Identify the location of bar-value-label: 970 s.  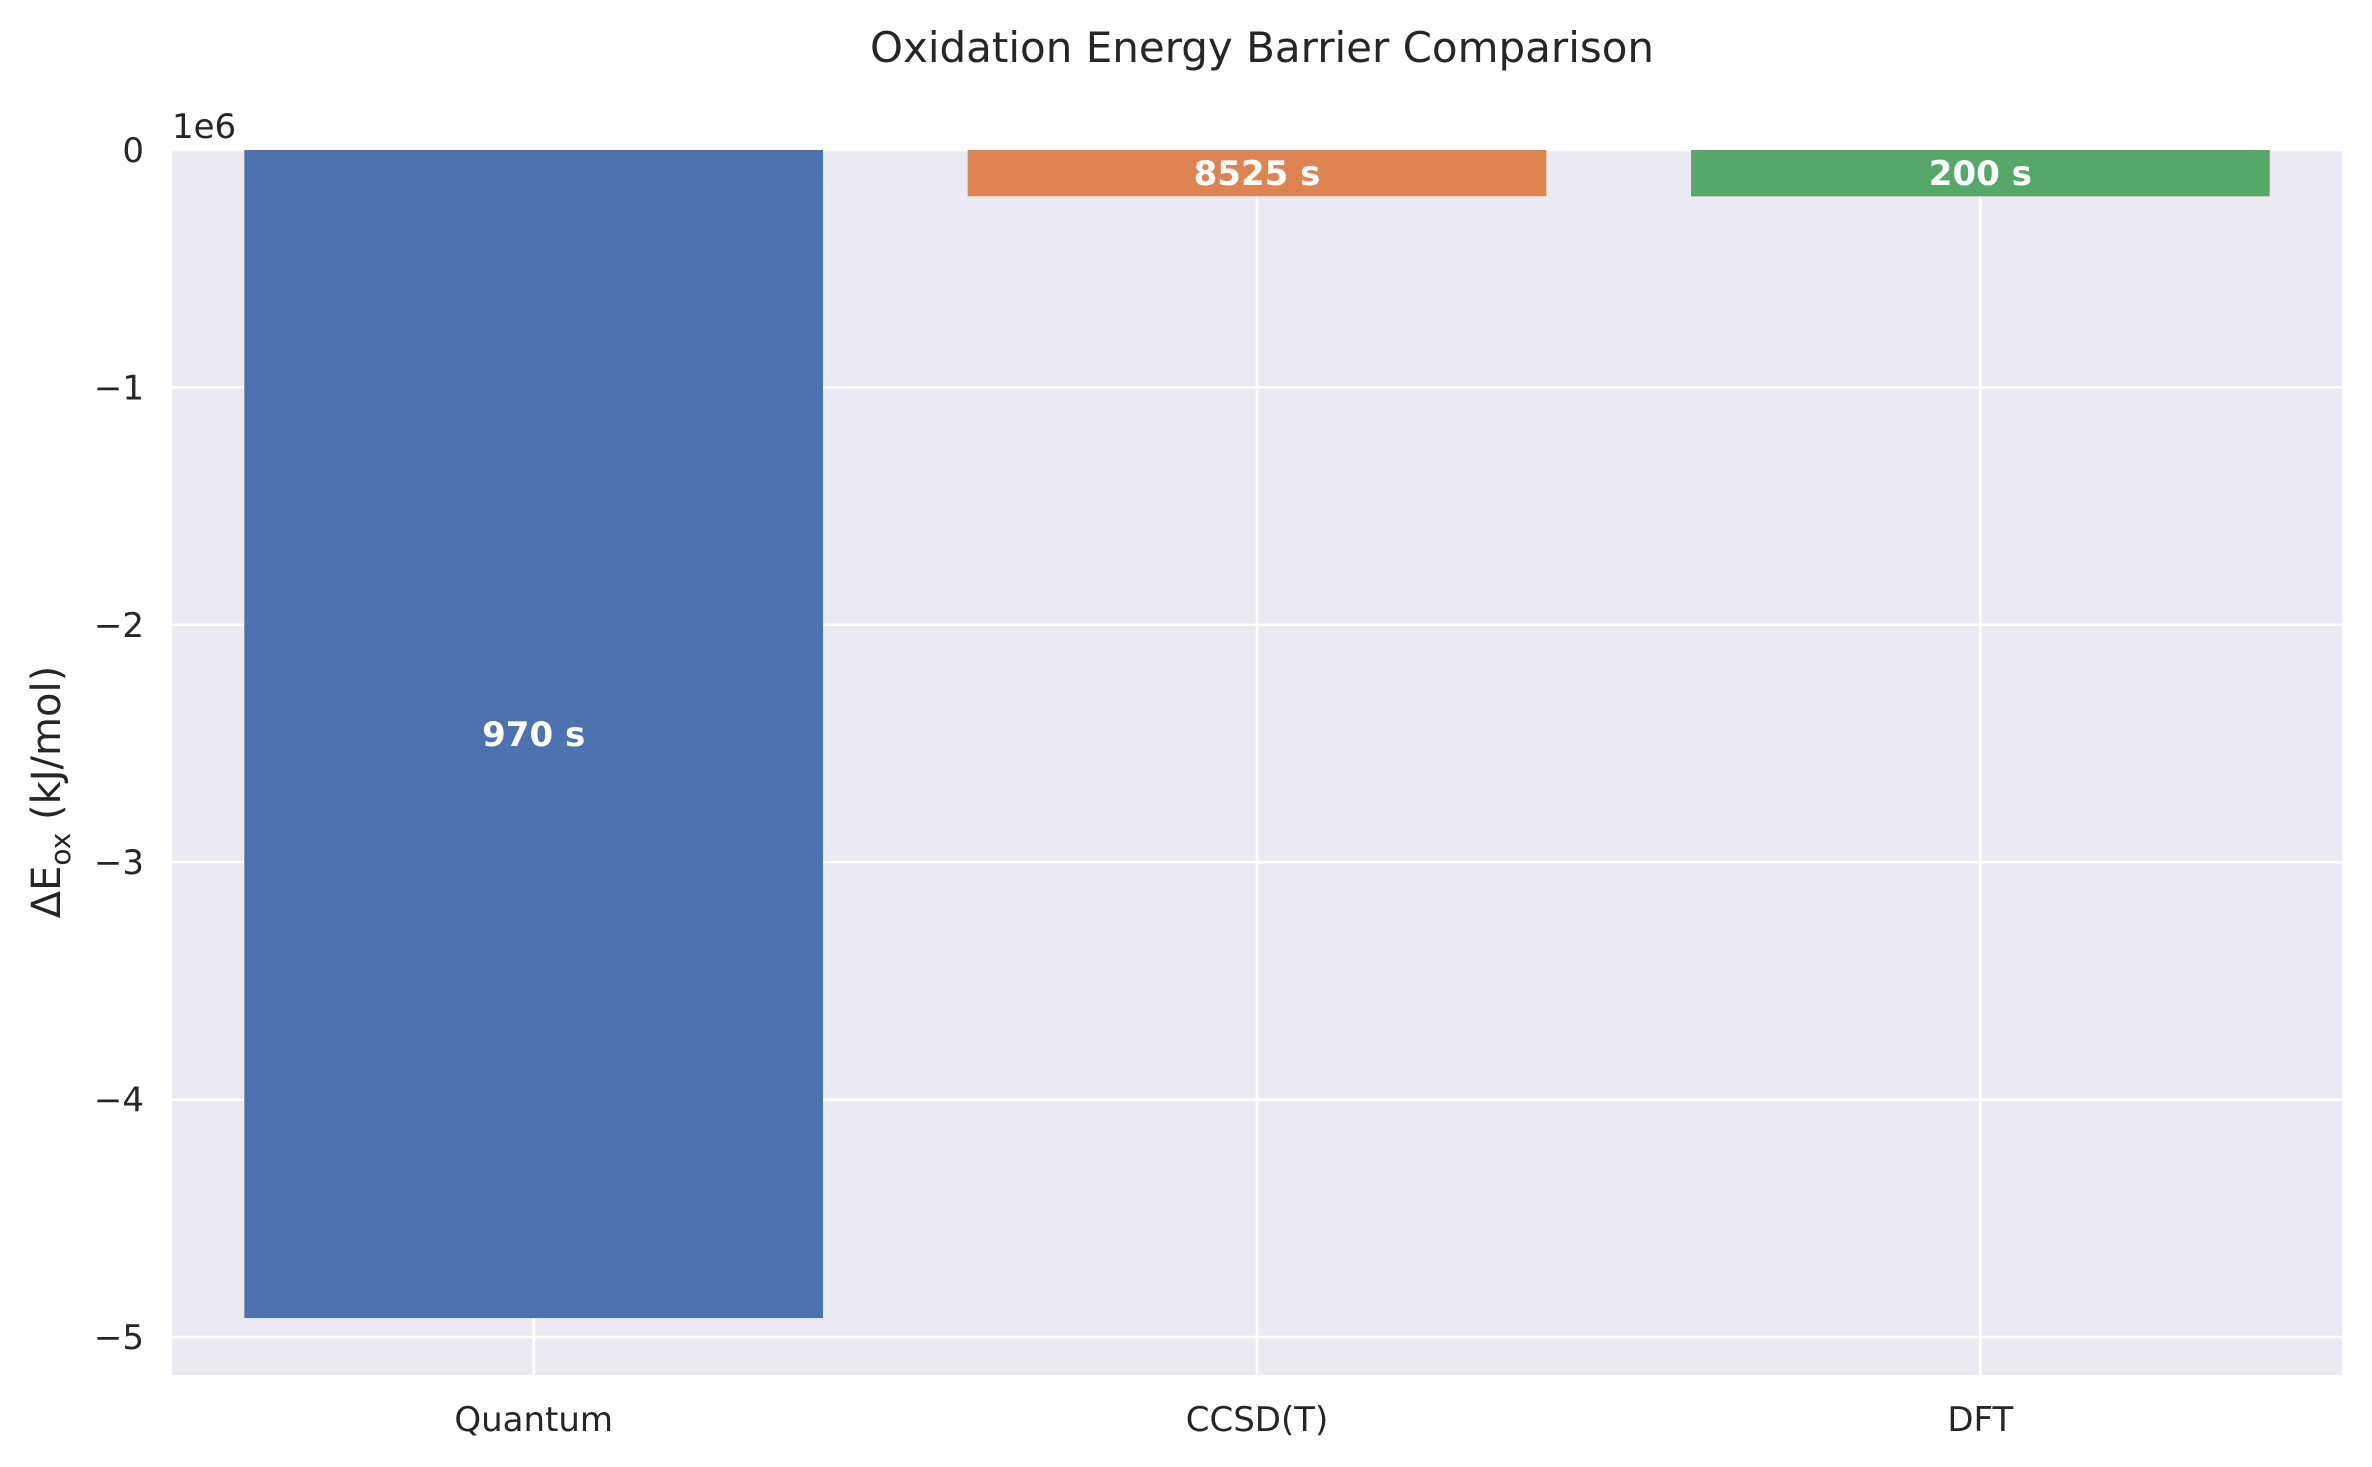
(533, 735).